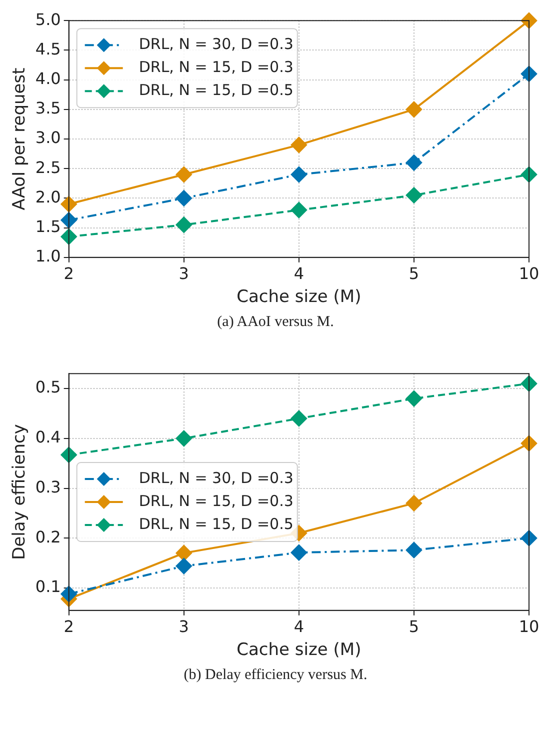  What do you see at coordinates (48, 108) in the screenshot?
I see `y-tick-label: 3.5` at bounding box center [48, 108].